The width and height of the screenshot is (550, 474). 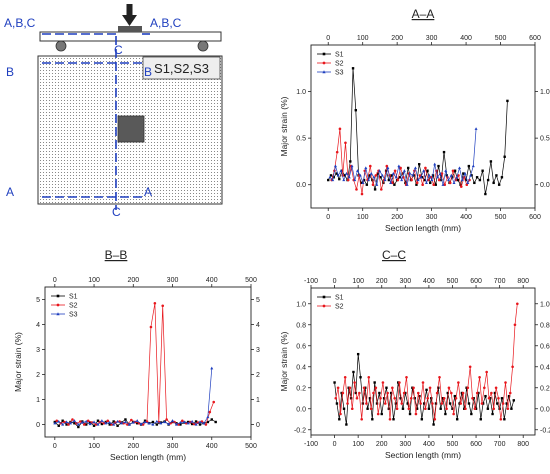 I want to click on x-tick-label: 400, so click(x=466, y=217).